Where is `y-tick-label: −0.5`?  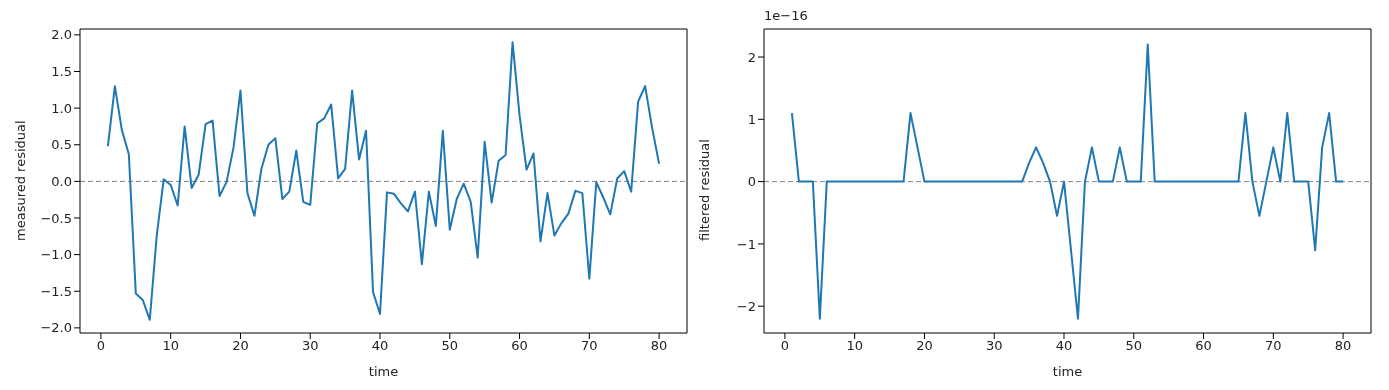
y-tick-label: −0.5 is located at coordinates (56, 218).